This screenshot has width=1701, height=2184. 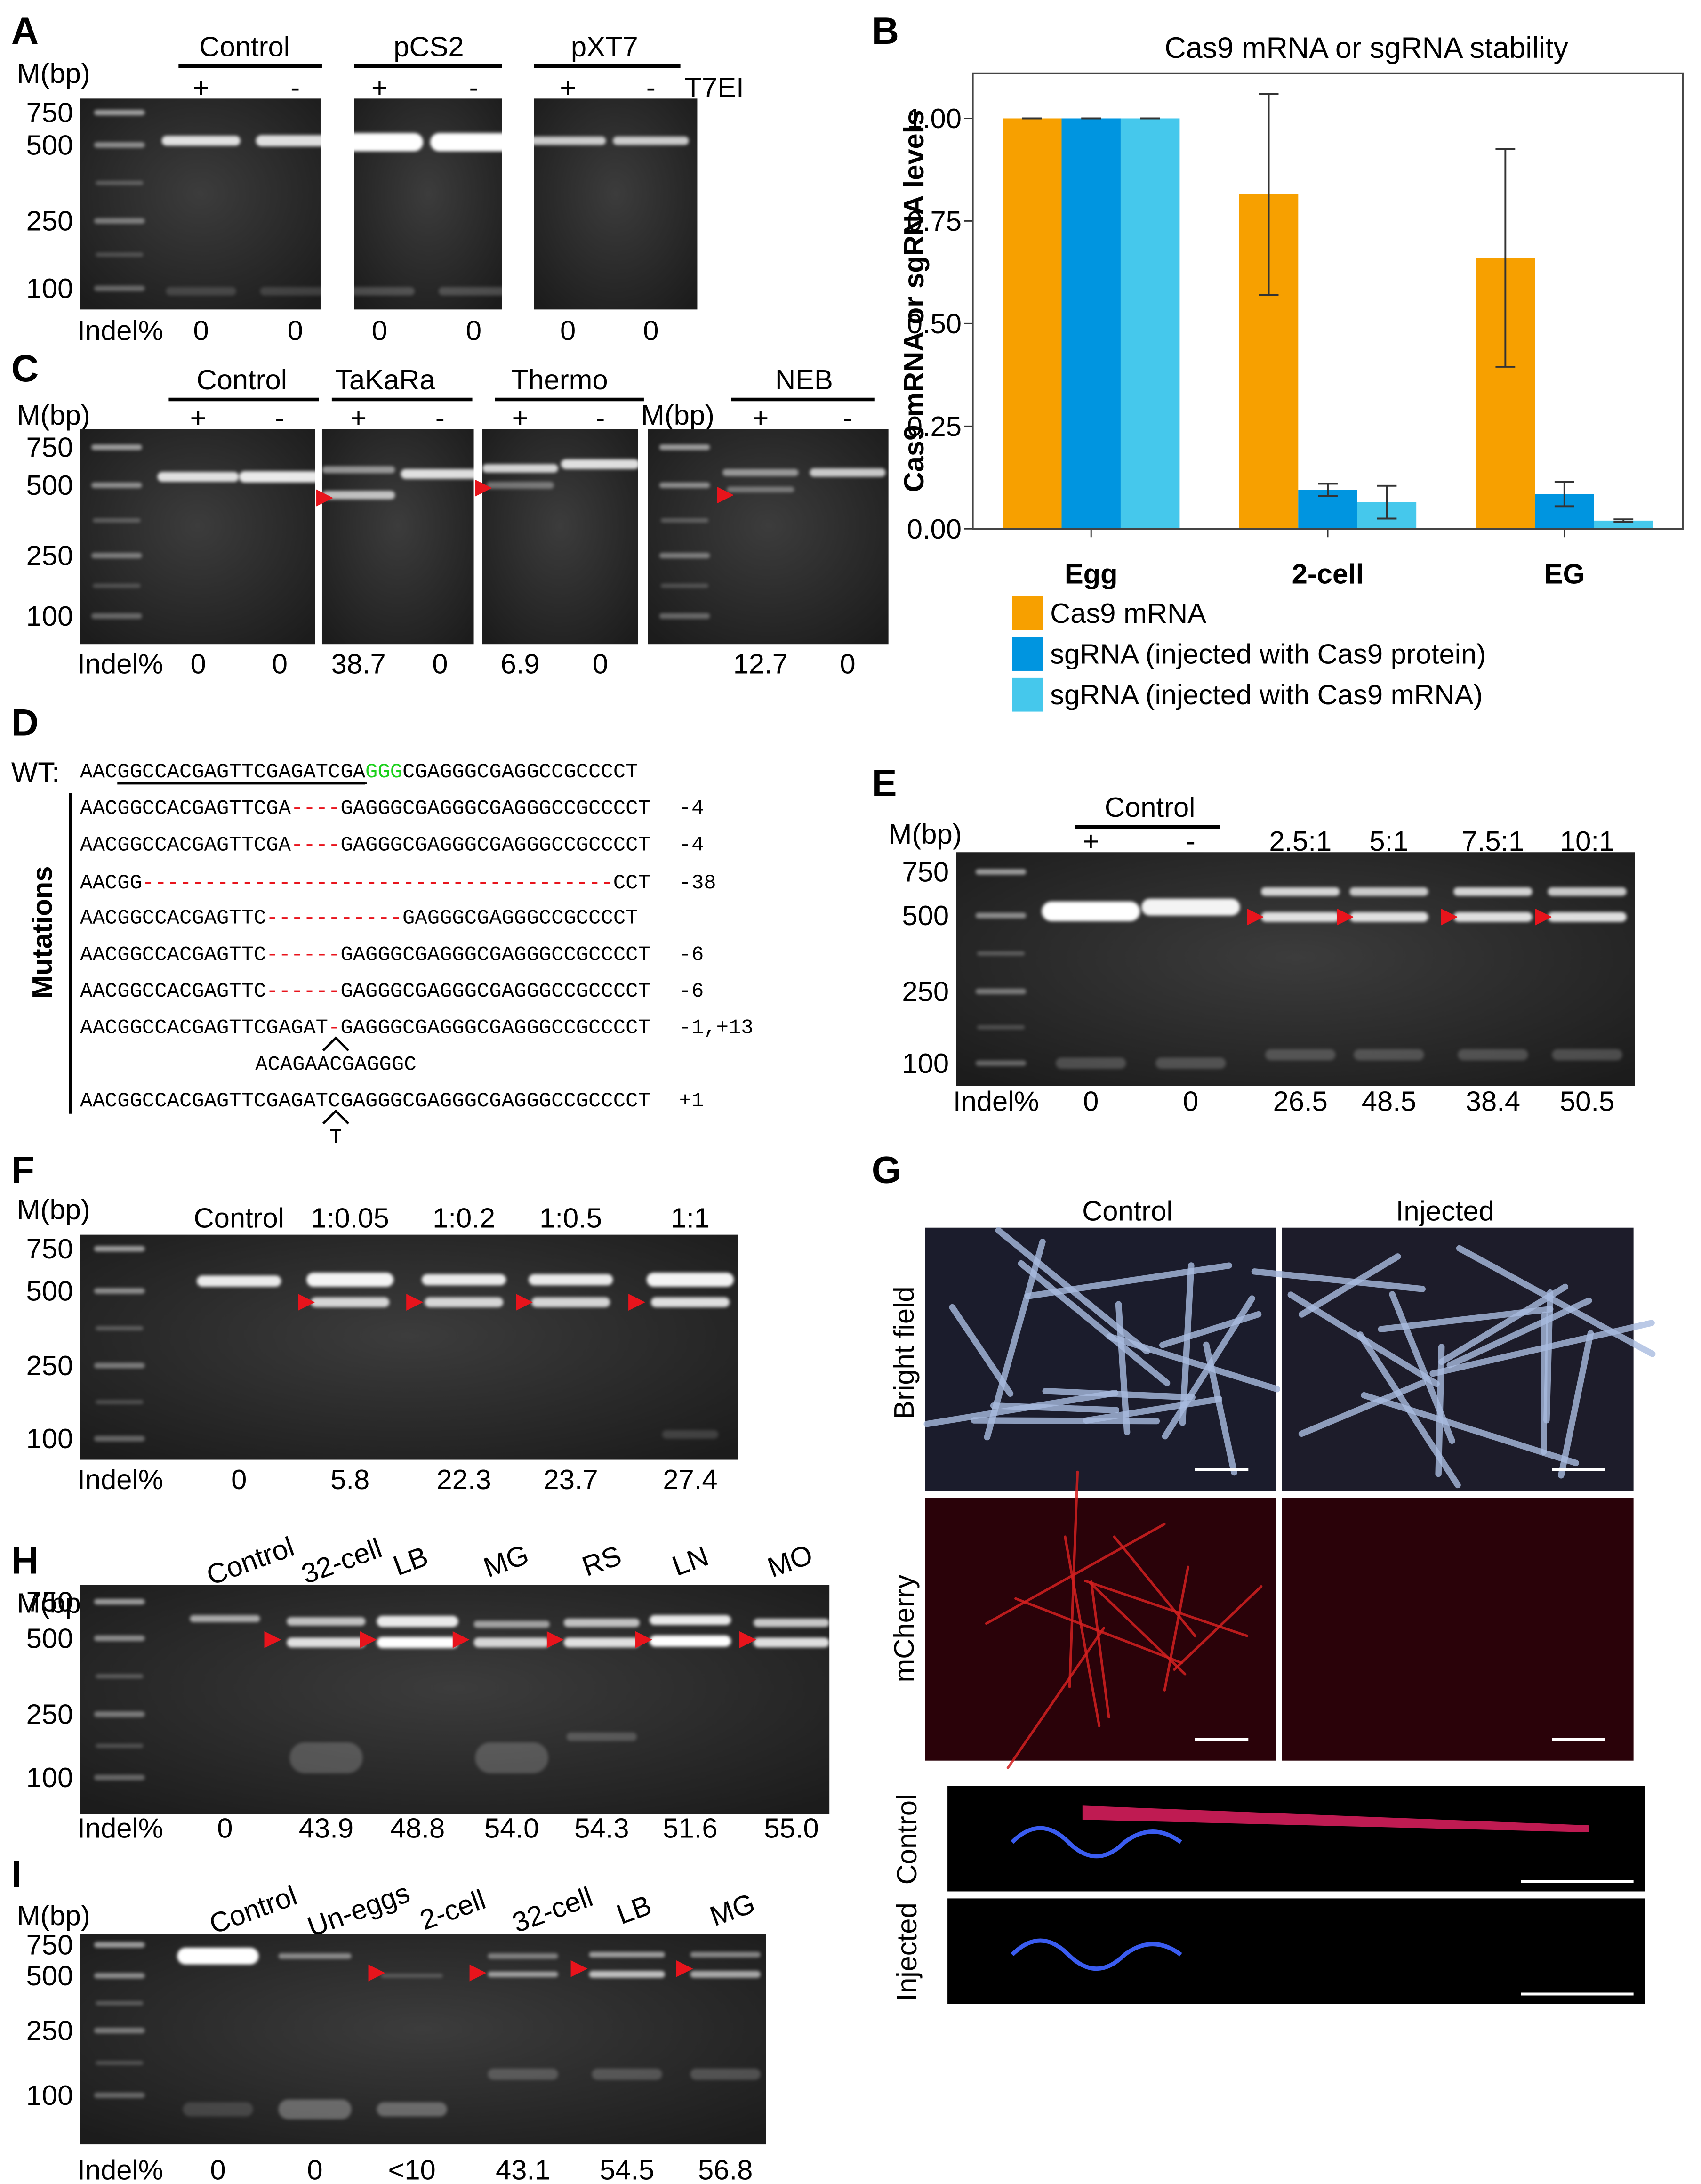 I want to click on indel-value: 38.4, so click(x=1493, y=1101).